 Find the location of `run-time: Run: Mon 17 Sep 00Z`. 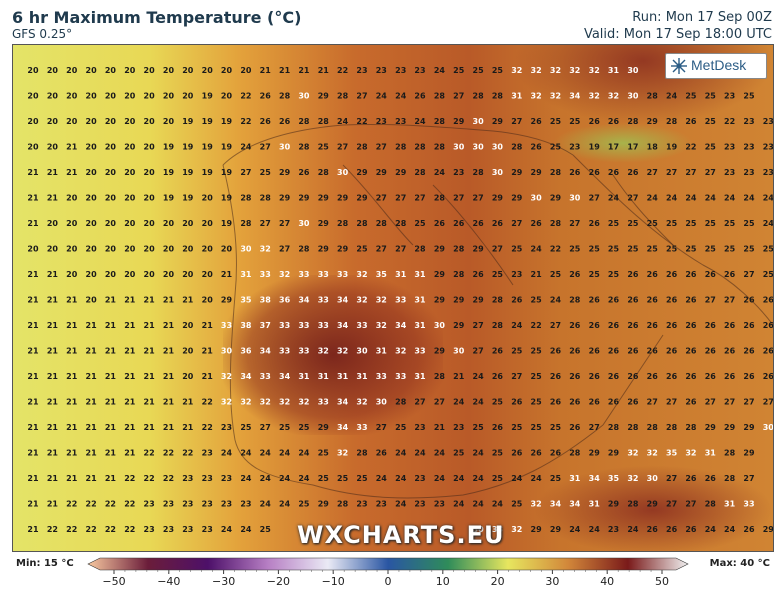

run-time: Run: Mon 17 Sep 00Z is located at coordinates (702, 17).